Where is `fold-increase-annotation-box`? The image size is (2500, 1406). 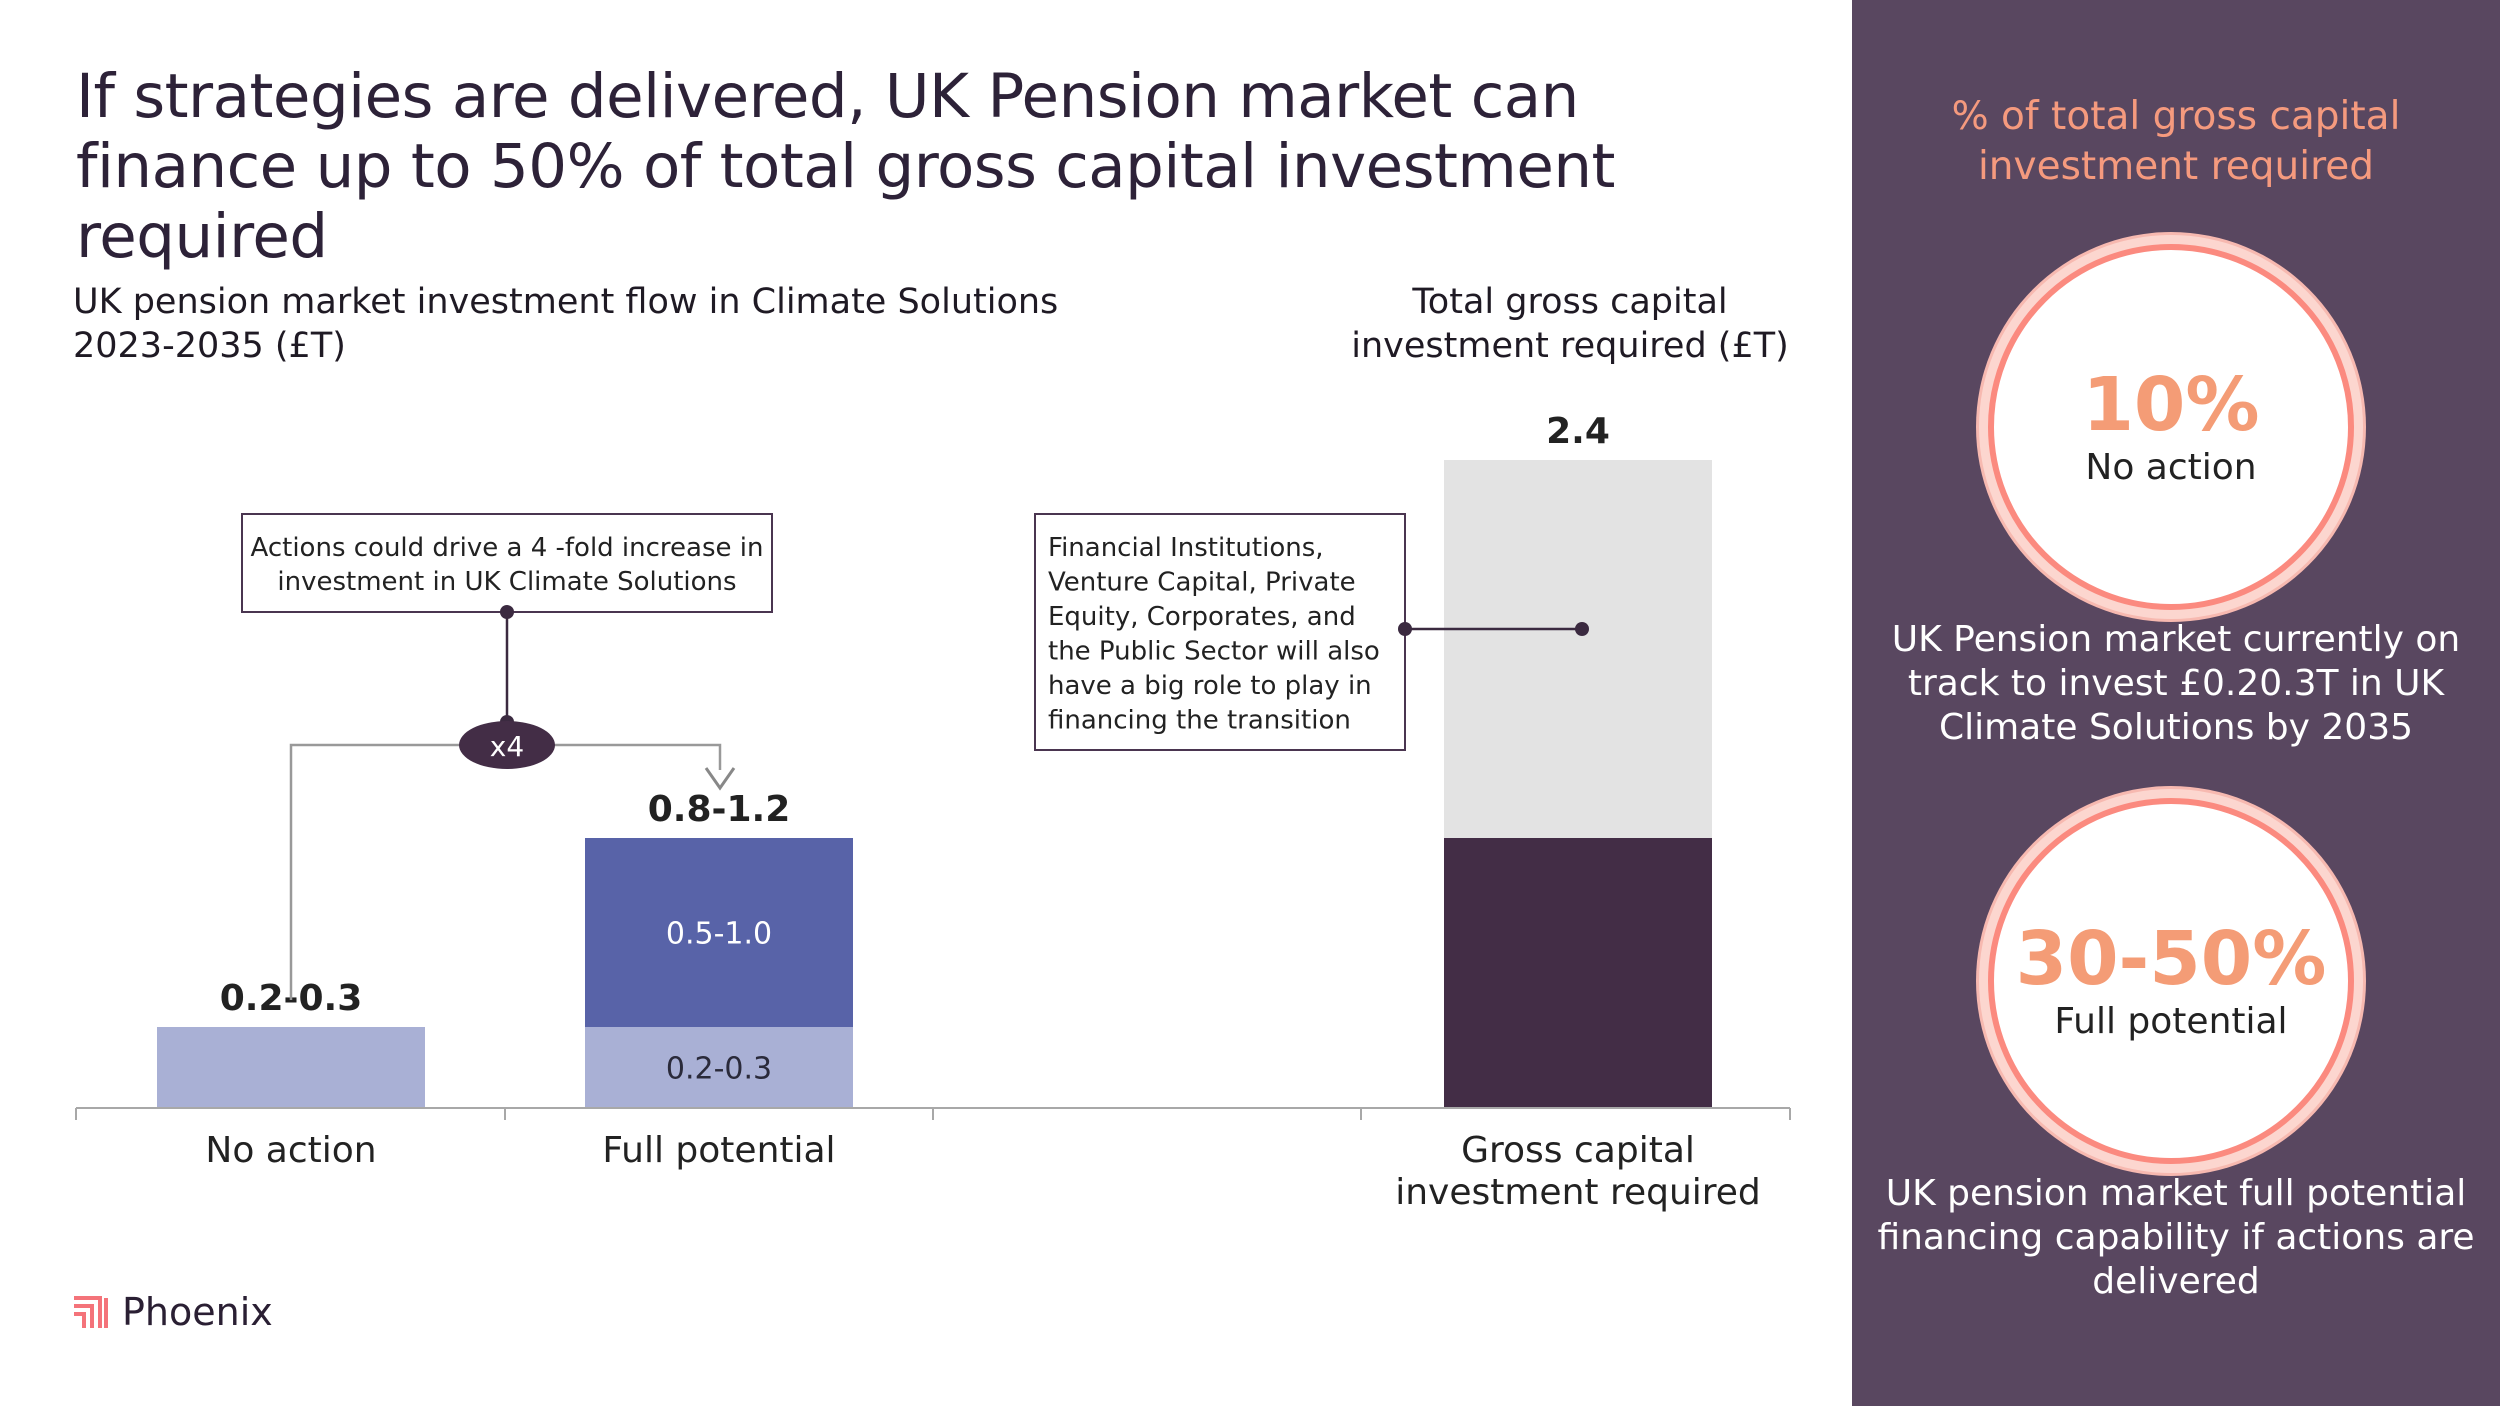 fold-increase-annotation-box is located at coordinates (507, 563).